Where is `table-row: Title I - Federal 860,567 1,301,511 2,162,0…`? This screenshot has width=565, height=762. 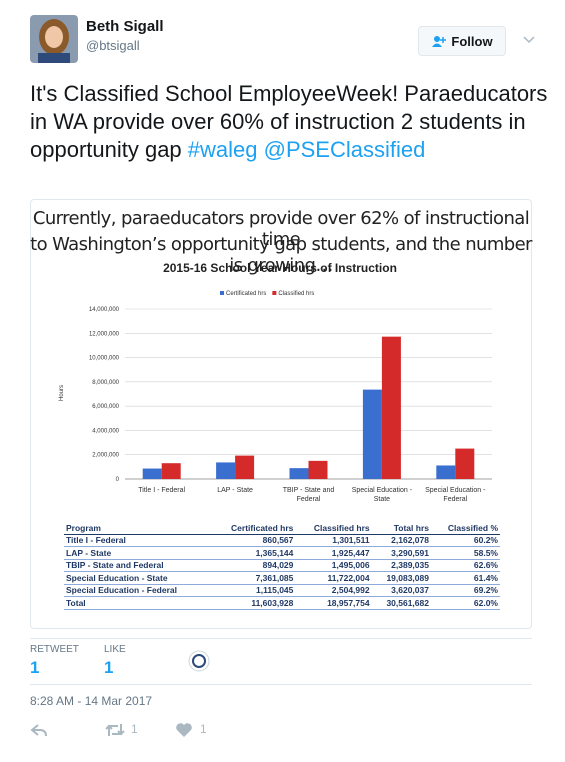
table-row: Title I - Federal 860,567 1,301,511 2,162,0… is located at coordinates (282, 540).